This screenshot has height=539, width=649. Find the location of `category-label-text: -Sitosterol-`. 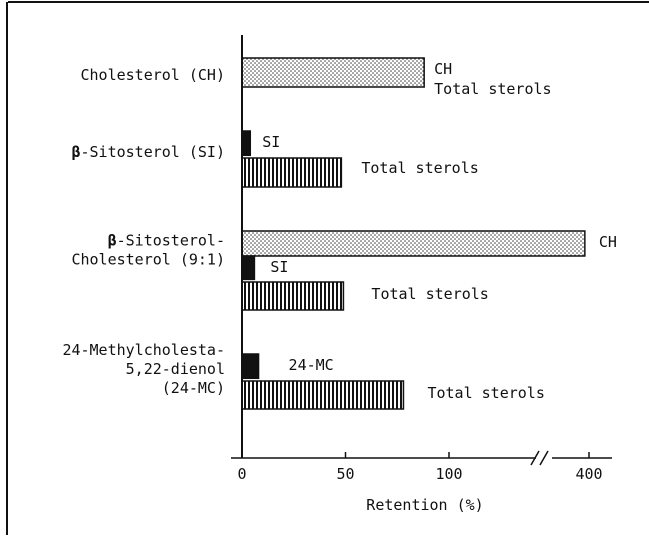

category-label-text: -Sitosterol- is located at coordinates (171, 241).